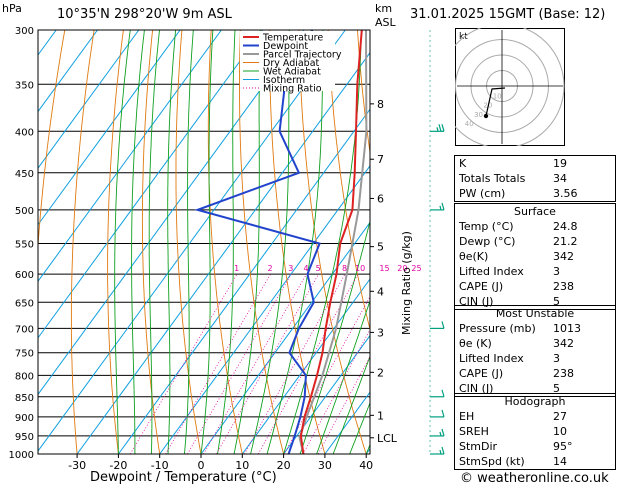 This screenshot has height=486, width=629. Describe the element at coordinates (77, 465) in the screenshot. I see `temperature-tick-label: -30` at that location.